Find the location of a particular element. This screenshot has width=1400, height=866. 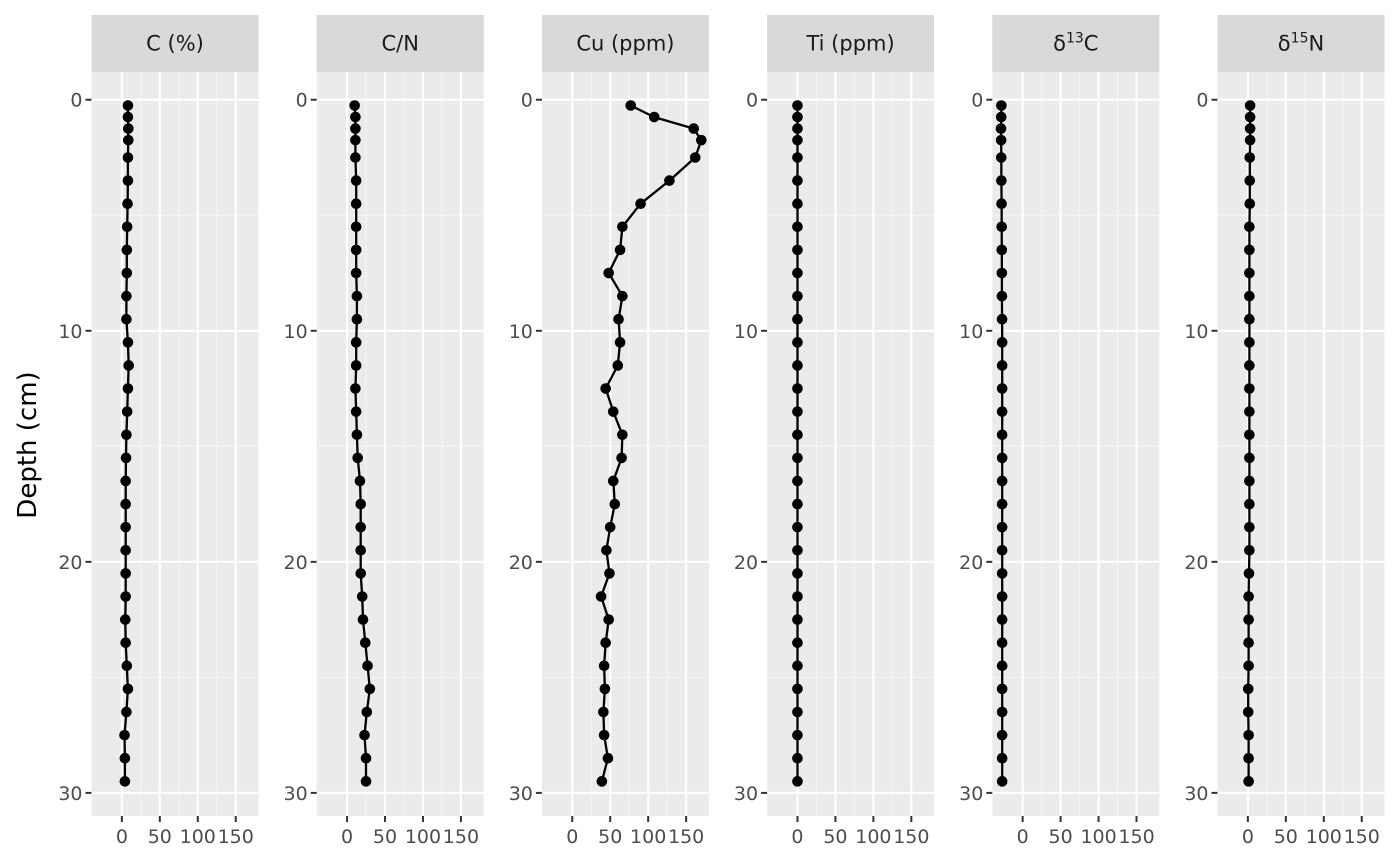

y-tick-label: 0 is located at coordinates (1202, 101).